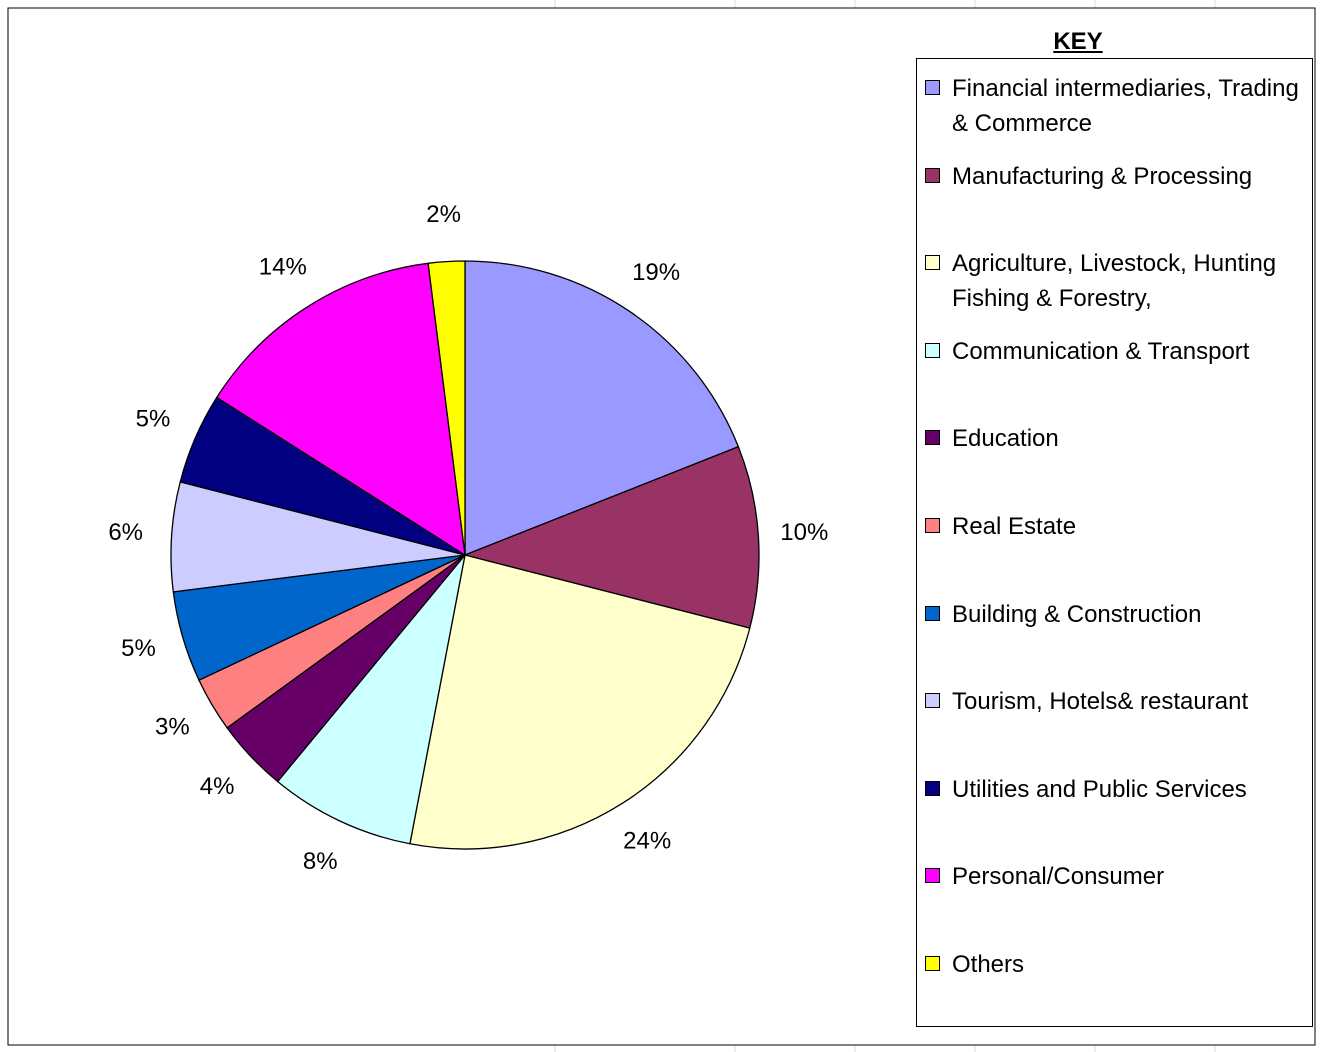 The image size is (1327, 1052). What do you see at coordinates (1102, 176) in the screenshot?
I see `legend-label: Manufacturing & Processing` at bounding box center [1102, 176].